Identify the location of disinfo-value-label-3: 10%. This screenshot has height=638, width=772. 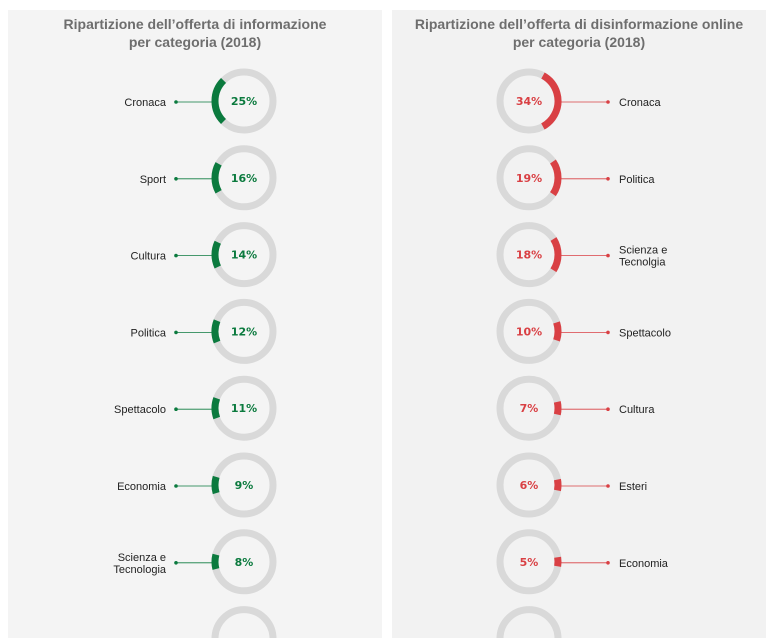
(529, 331).